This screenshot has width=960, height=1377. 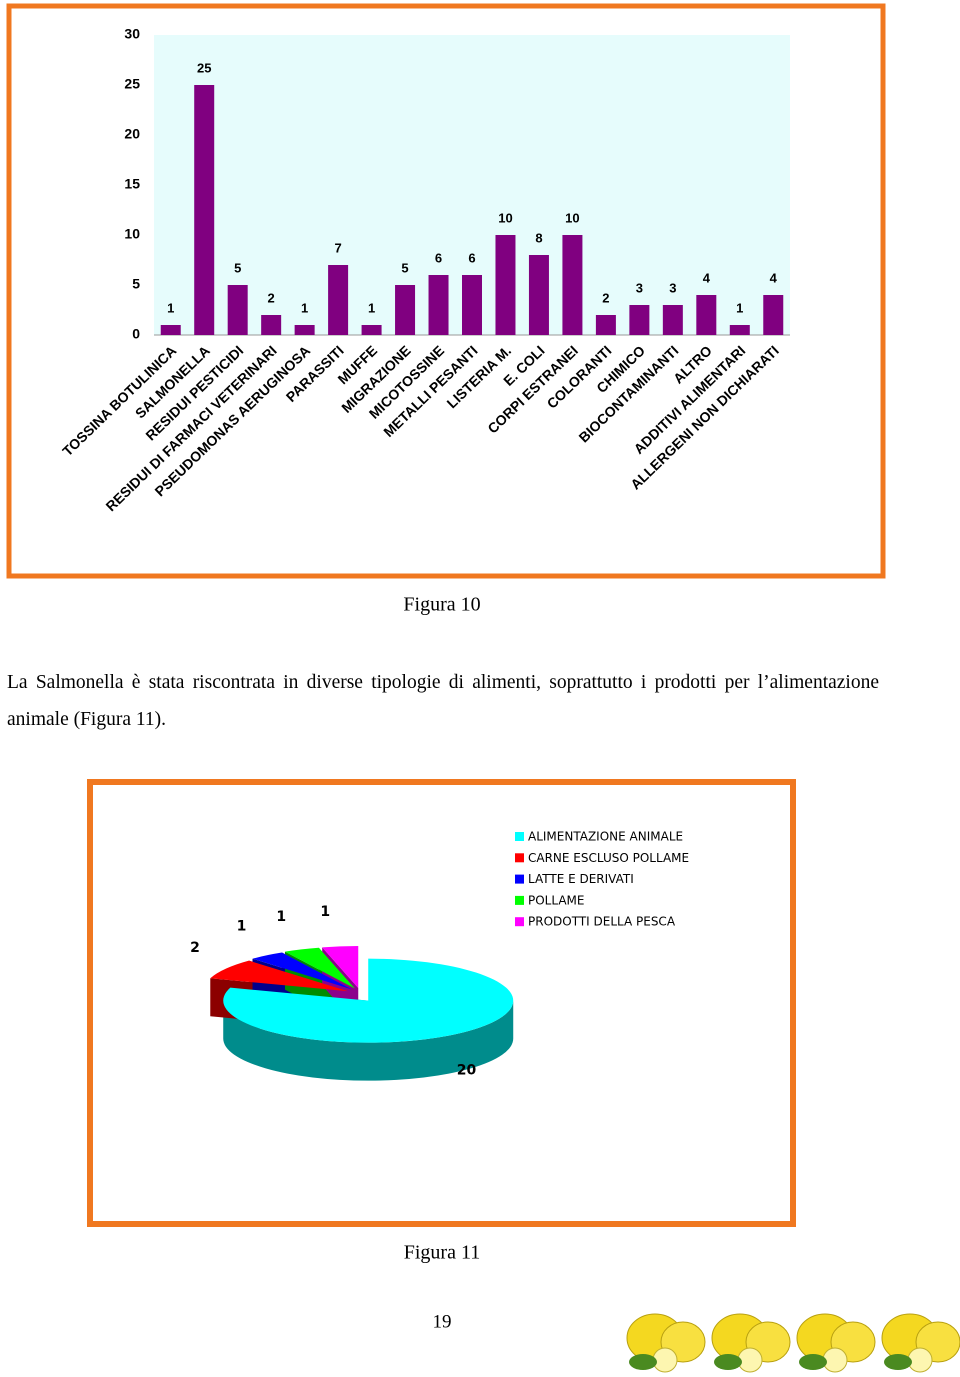 I want to click on legend-label: PRODOTTI DELLA PESCA, so click(x=602, y=922).